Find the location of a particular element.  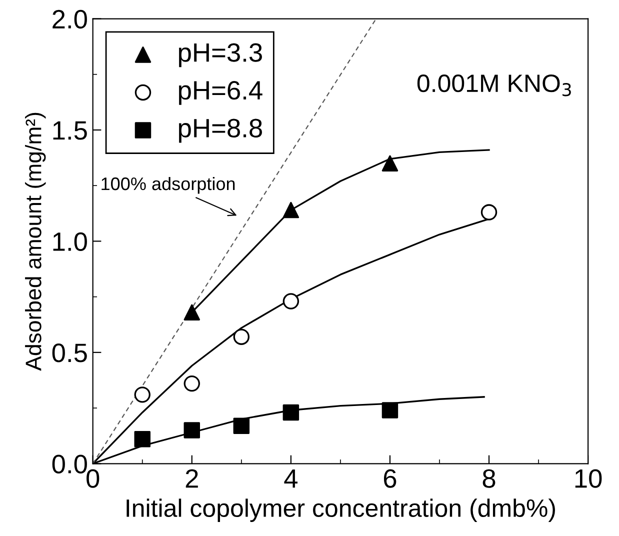

y-tick-label: 0.5 is located at coordinates (69, 353).